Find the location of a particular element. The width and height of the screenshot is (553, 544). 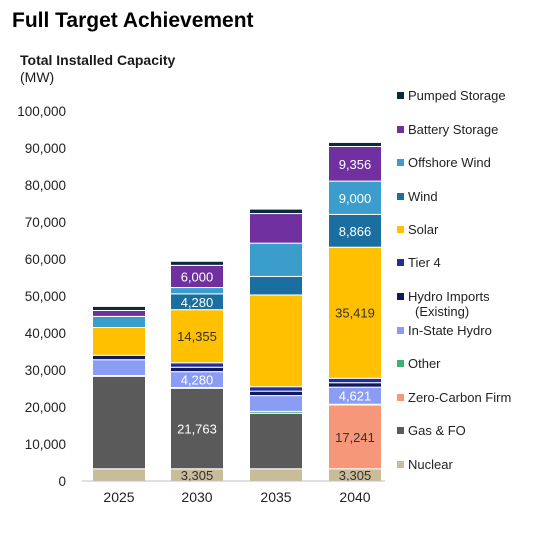

y-tick-label: 60,000 is located at coordinates (45, 259).